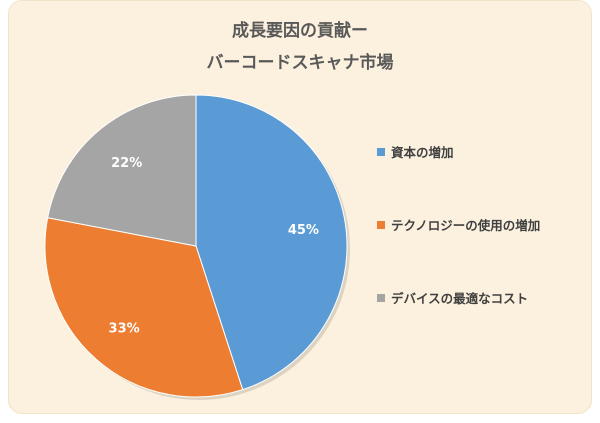 This screenshot has width=600, height=423. I want to click on data-label-optimal-cost: 22%, so click(126, 163).